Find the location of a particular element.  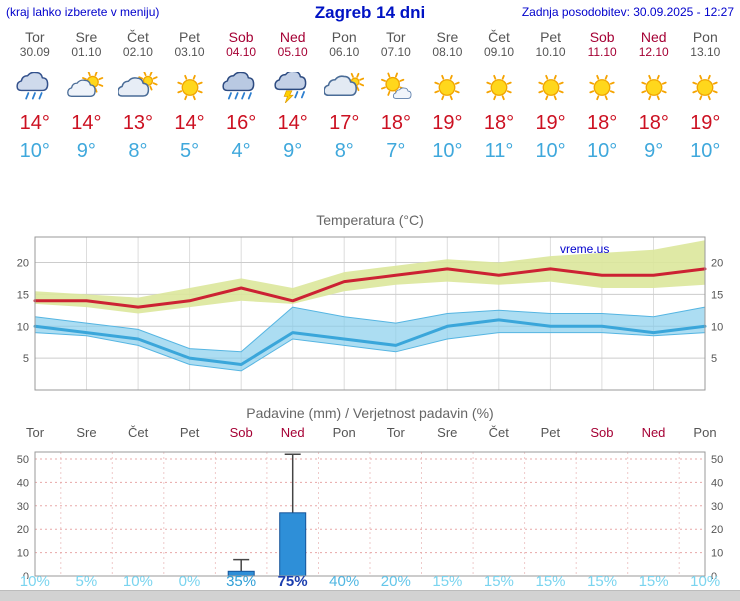

day-date: 07.10 is located at coordinates (395, 52).